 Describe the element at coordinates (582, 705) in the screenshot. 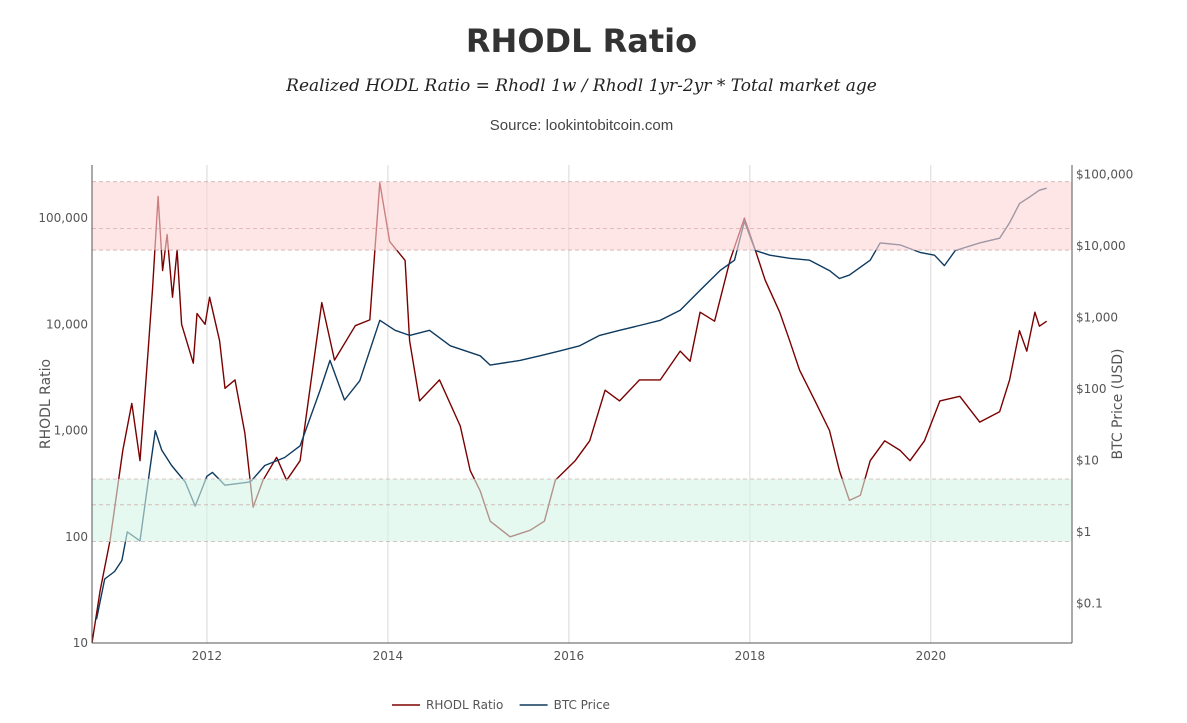

I see `legend-label: BTC Price` at that location.